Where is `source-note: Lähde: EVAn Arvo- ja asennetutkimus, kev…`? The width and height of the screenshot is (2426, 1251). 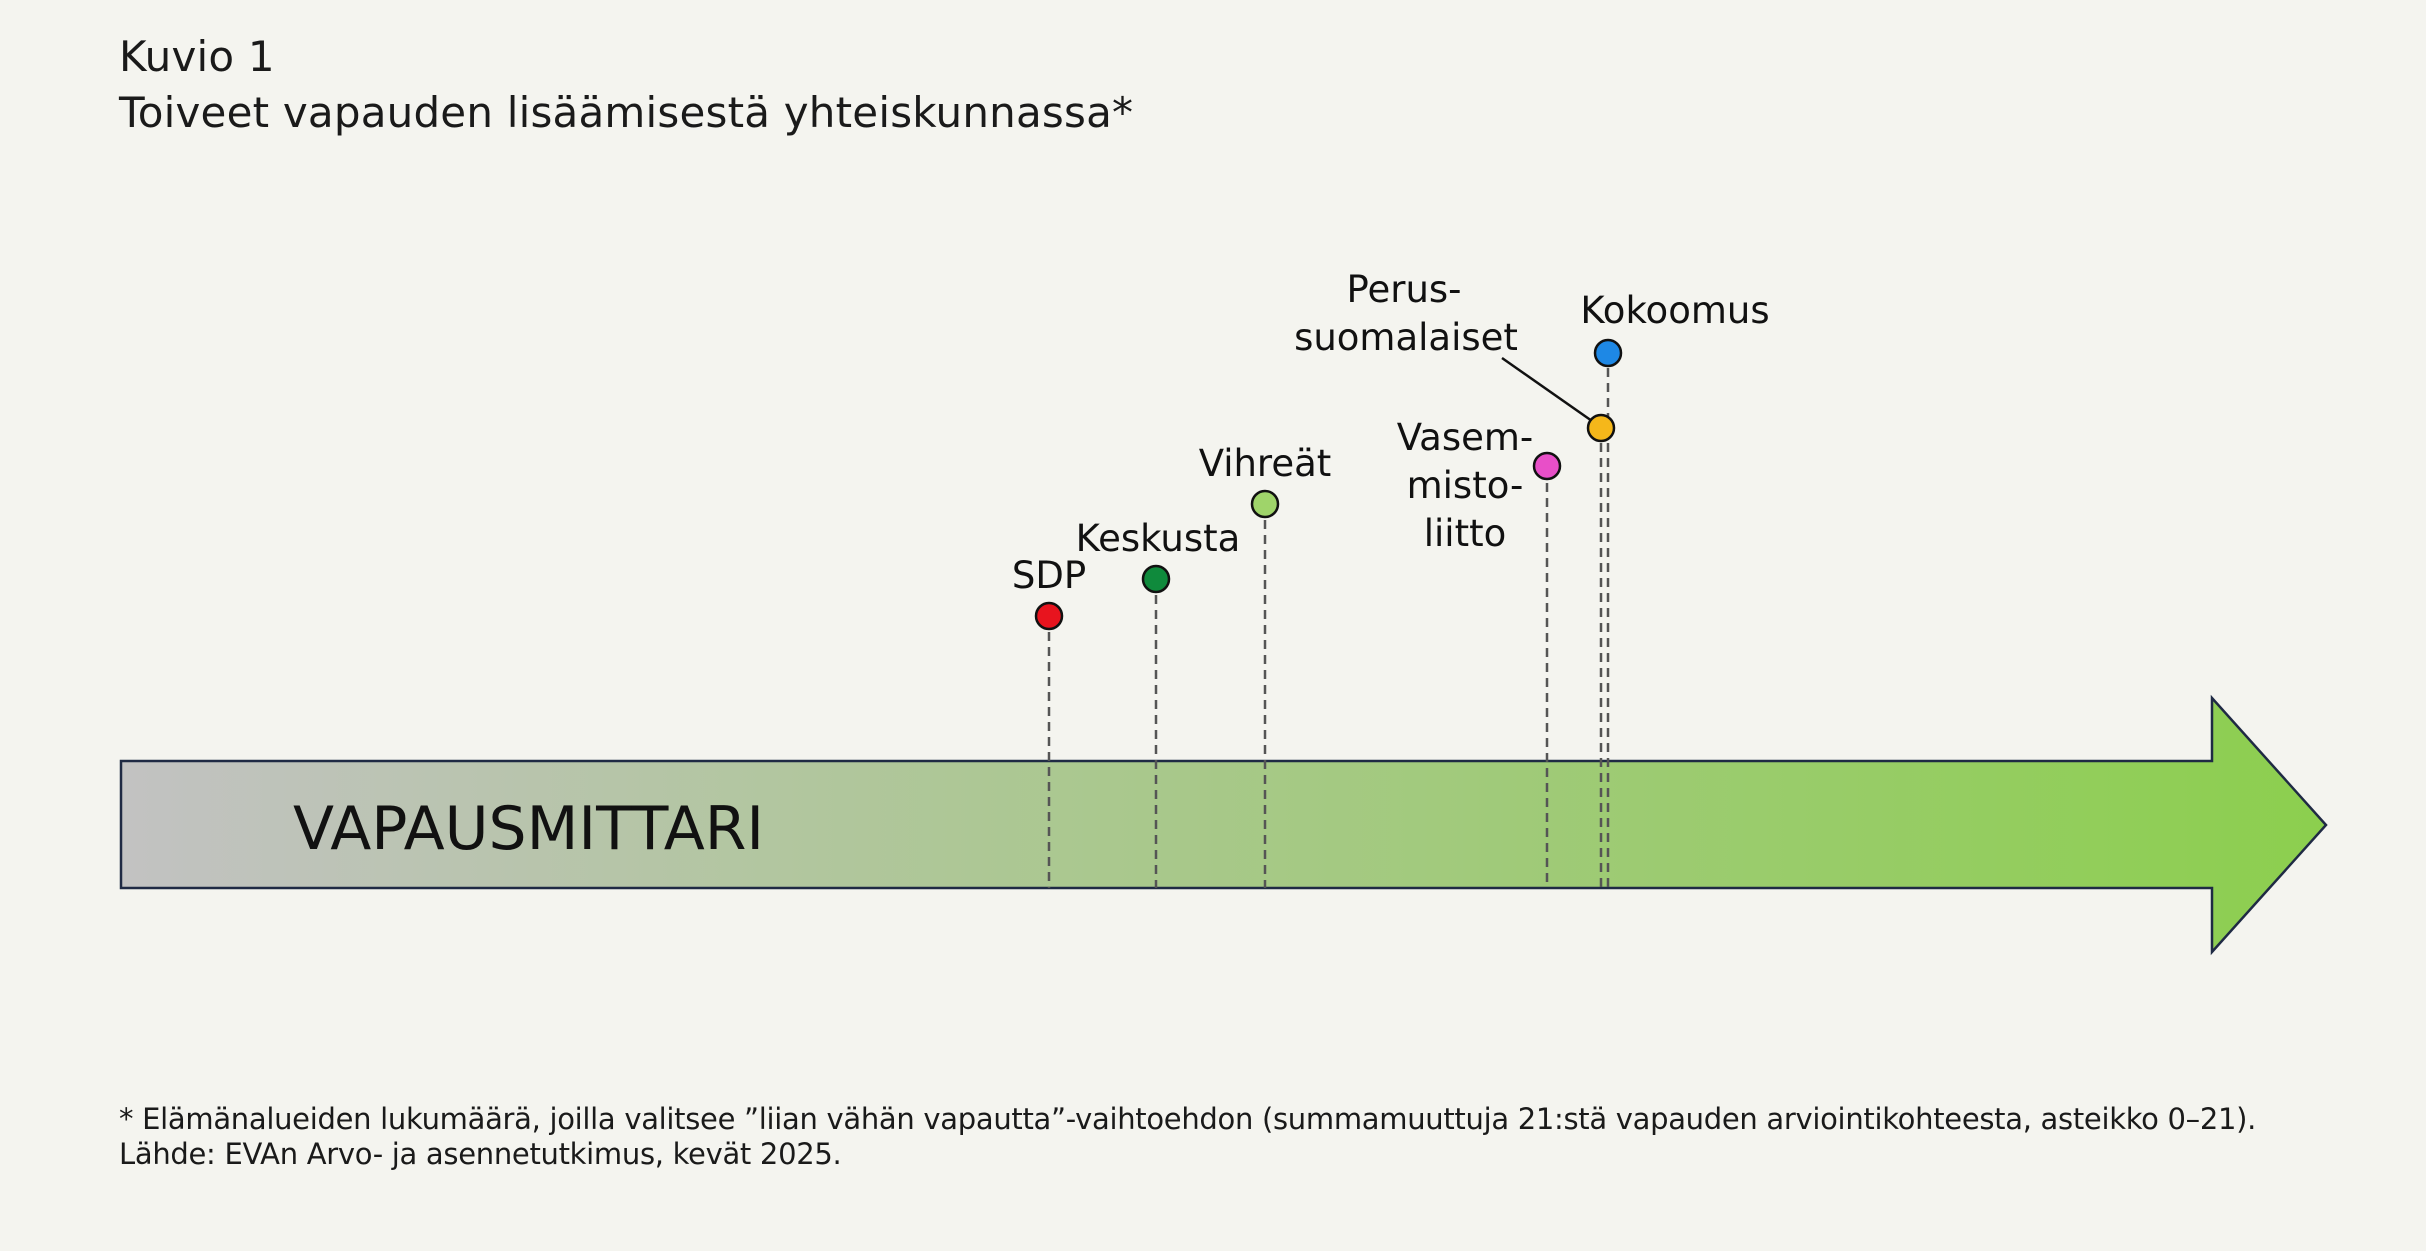 source-note: Lähde: EVAn Arvo- ja asennetutkimus, kev… is located at coordinates (480, 1154).